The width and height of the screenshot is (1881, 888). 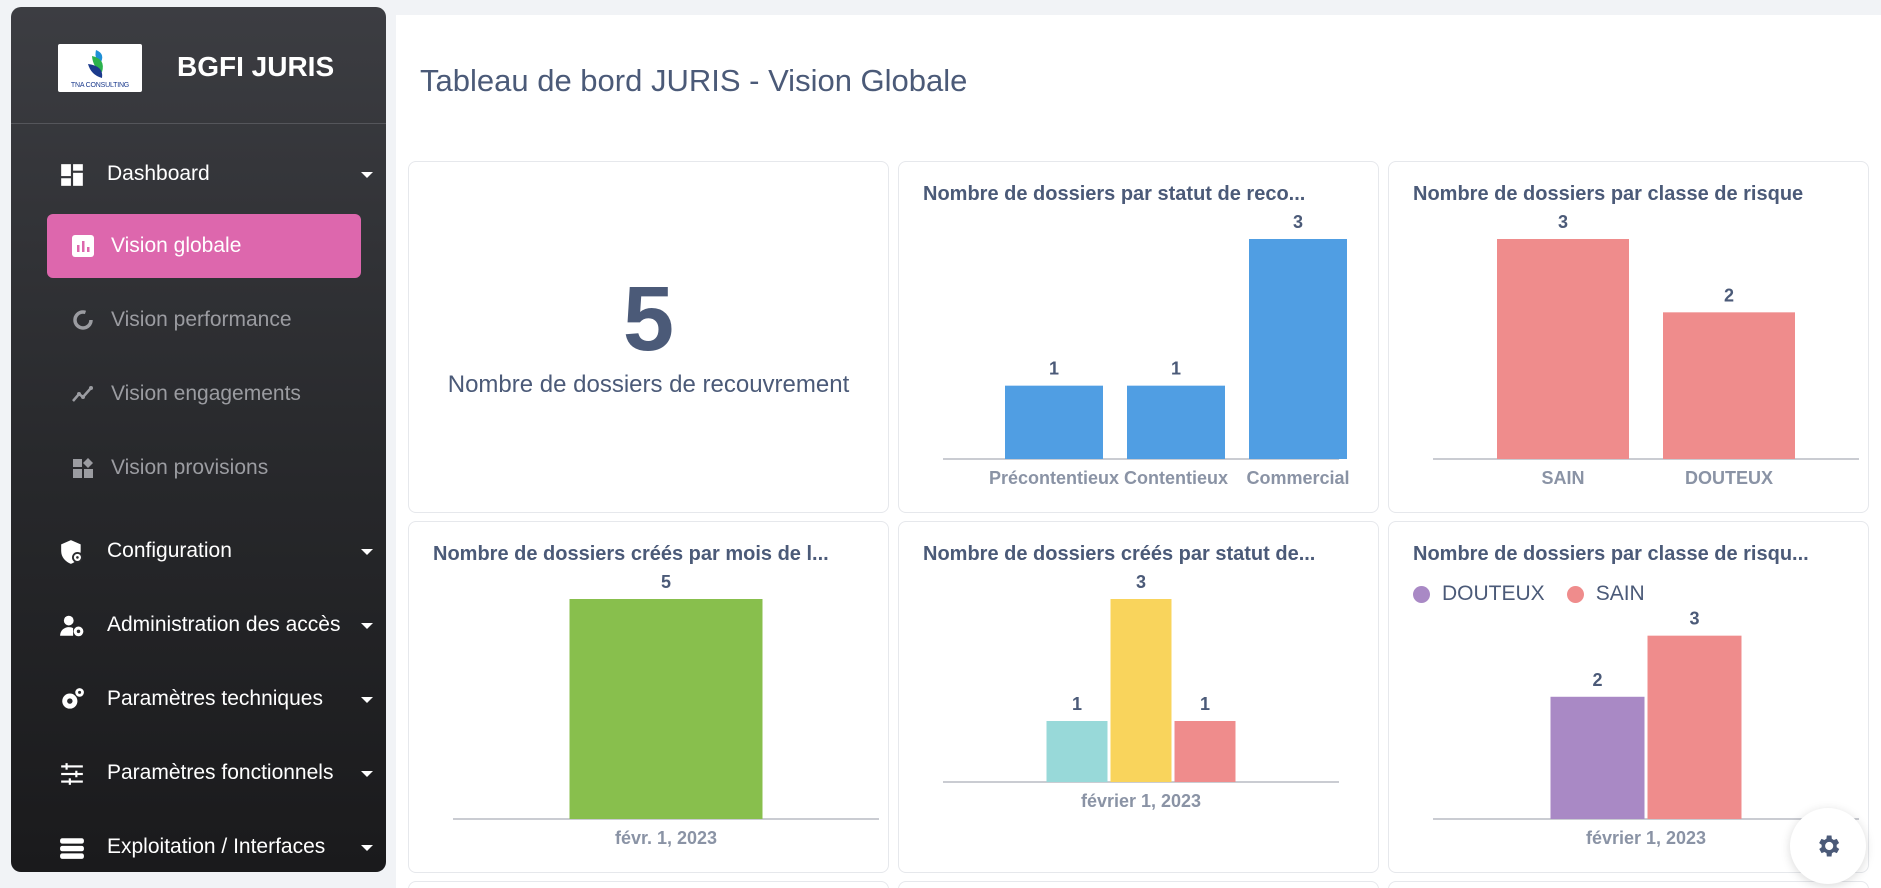 I want to click on sidebar-item-parametres-fonctionnels: Paramètres fonctionnels, so click(x=198, y=773).